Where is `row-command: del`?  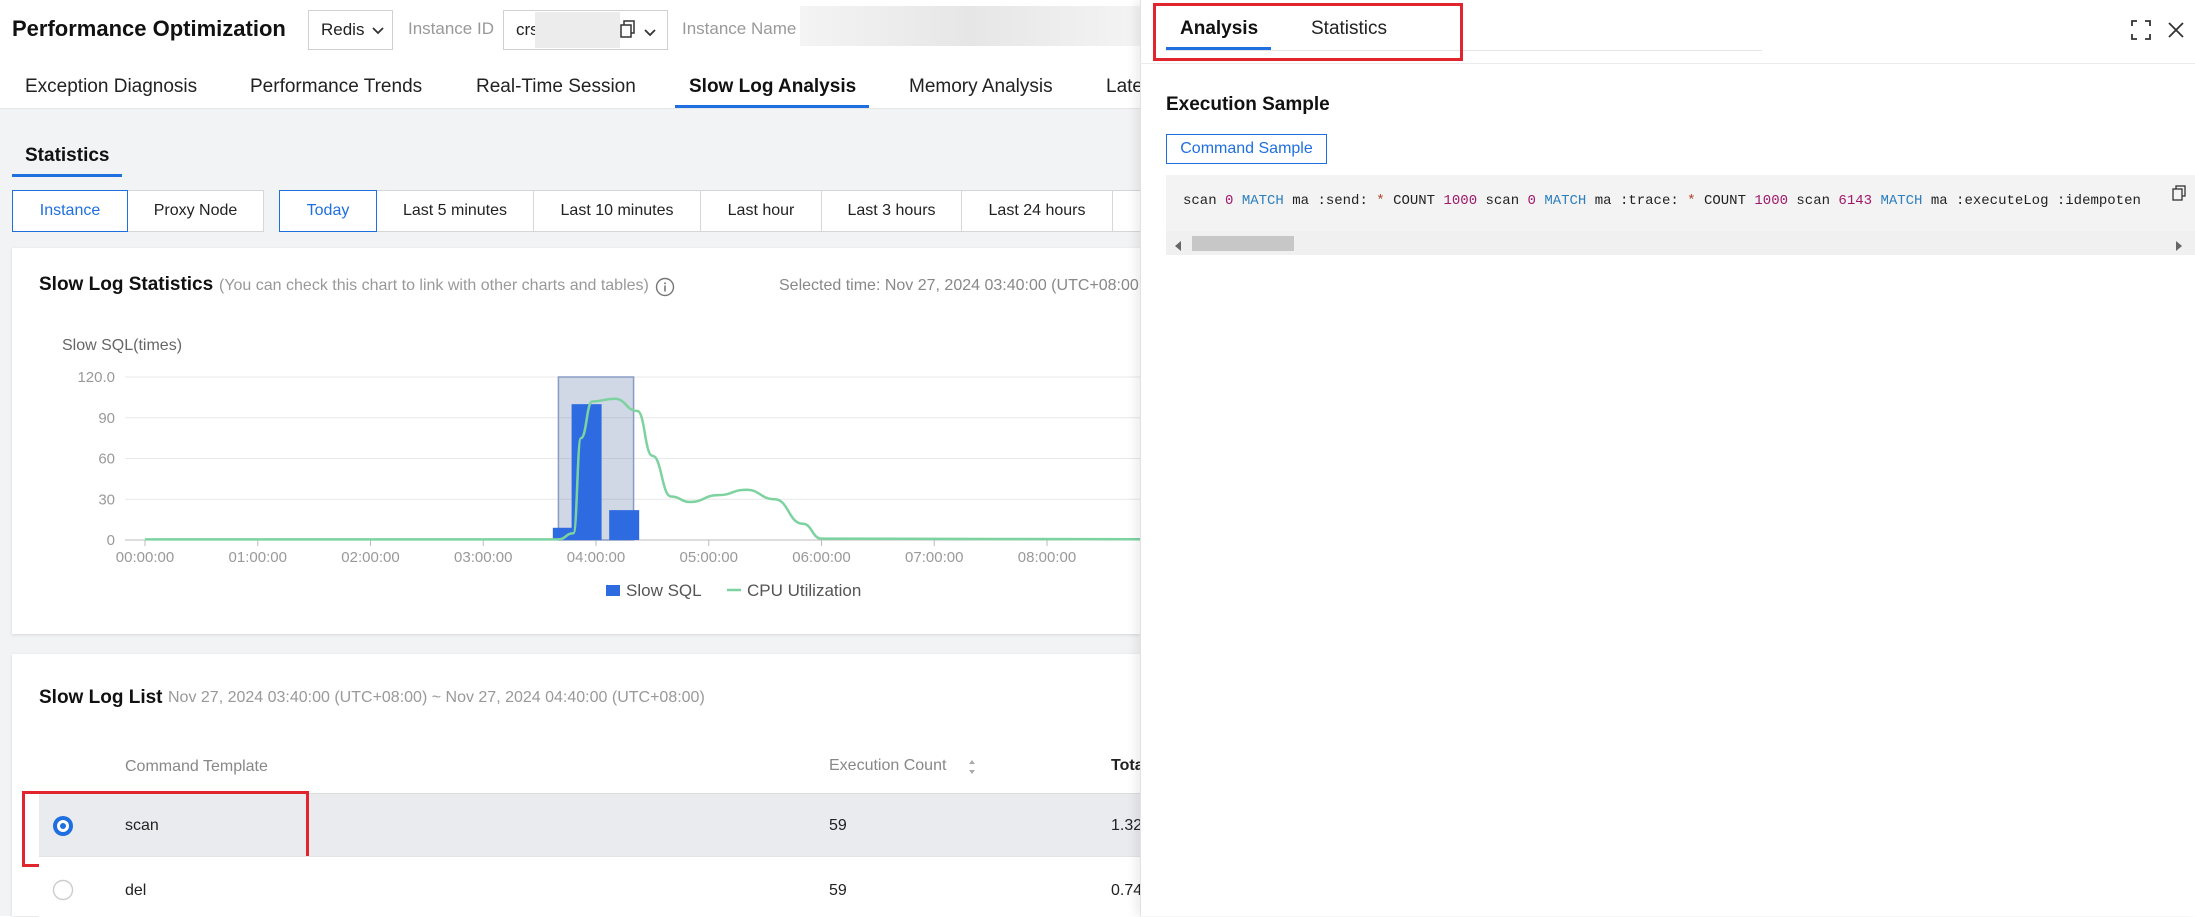 row-command: del is located at coordinates (136, 890).